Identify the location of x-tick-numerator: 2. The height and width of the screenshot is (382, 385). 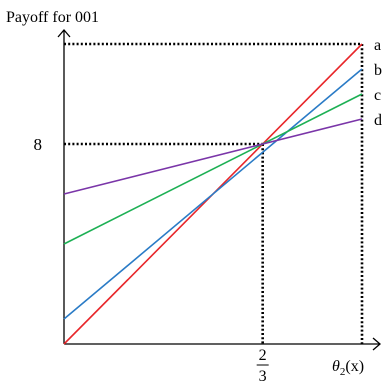
(263, 355).